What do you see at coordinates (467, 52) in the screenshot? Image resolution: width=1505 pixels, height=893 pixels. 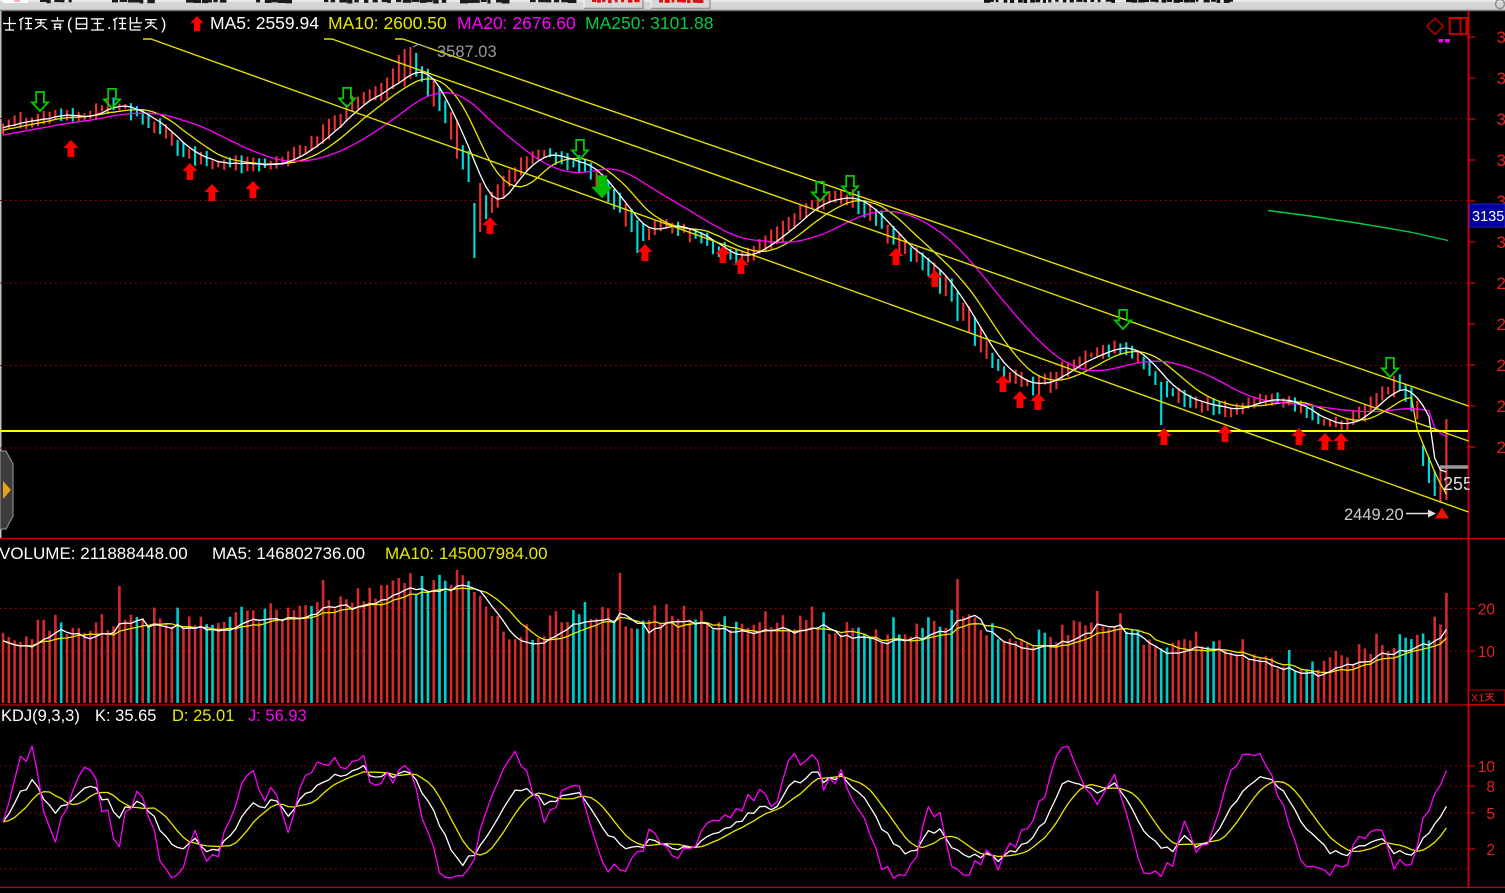 I see `svg-text: 3587.03` at bounding box center [467, 52].